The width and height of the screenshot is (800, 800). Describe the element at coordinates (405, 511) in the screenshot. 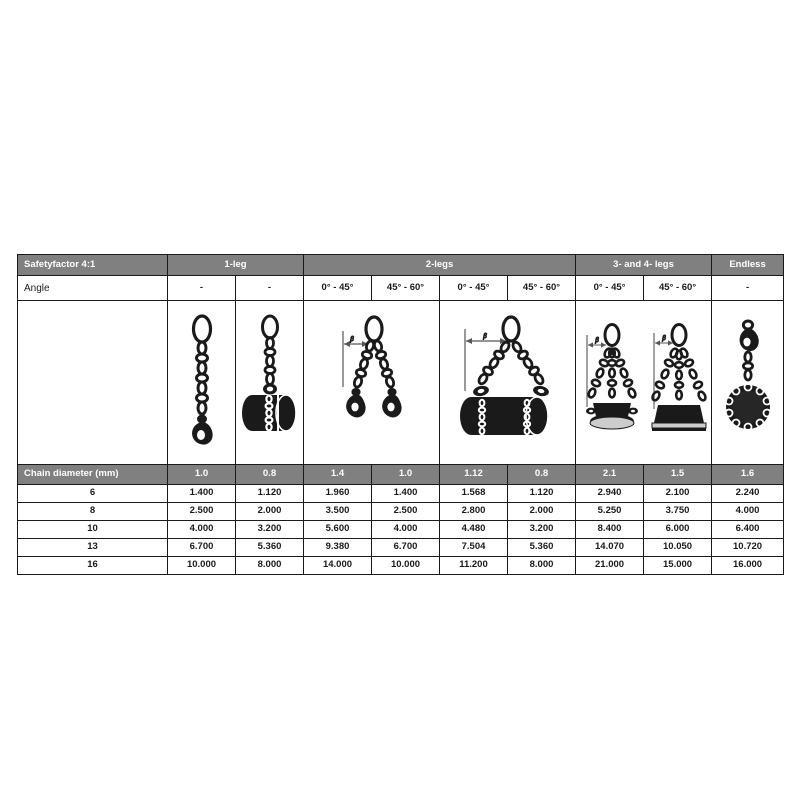

I see `cell-r1-c3: 2.500` at that location.